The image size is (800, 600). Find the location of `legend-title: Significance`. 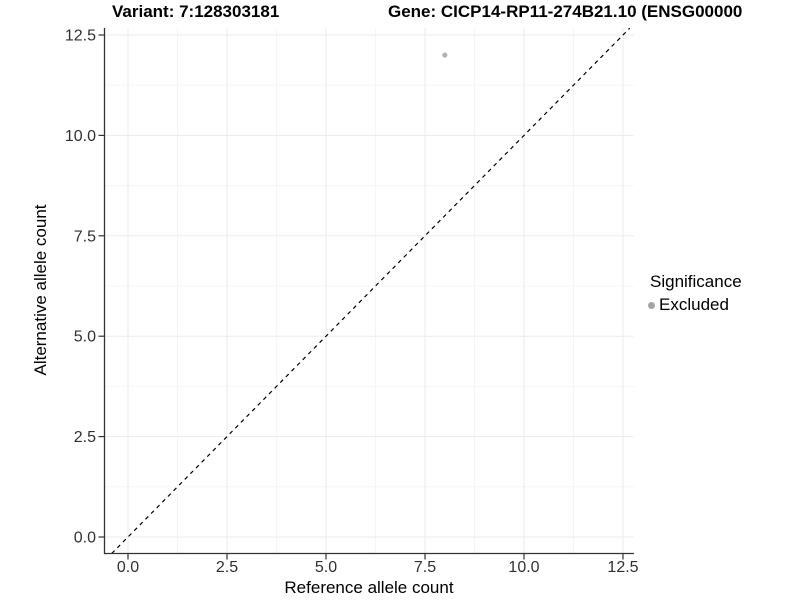

legend-title: Significance is located at coordinates (696, 281).